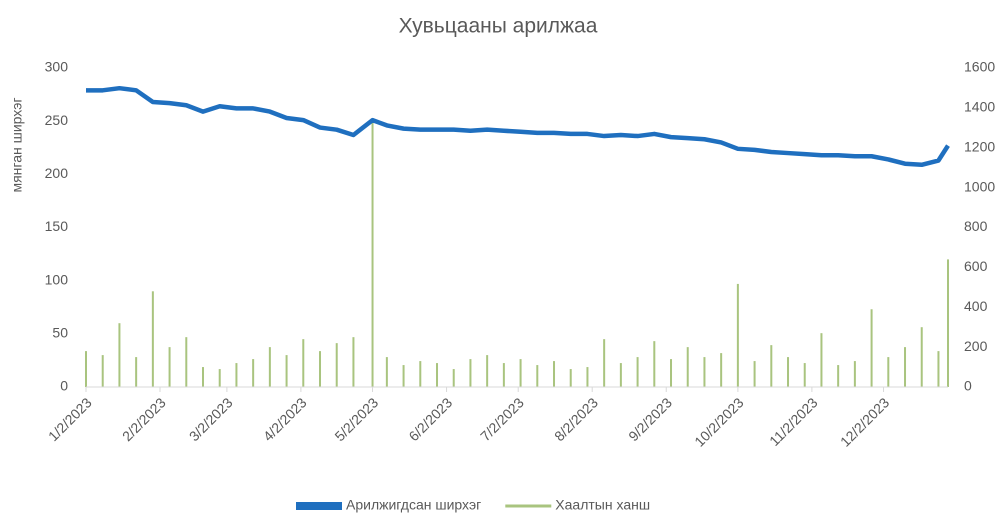  Describe the element at coordinates (719, 422) in the screenshot. I see `x-tick-label: 10/2/2023` at that location.